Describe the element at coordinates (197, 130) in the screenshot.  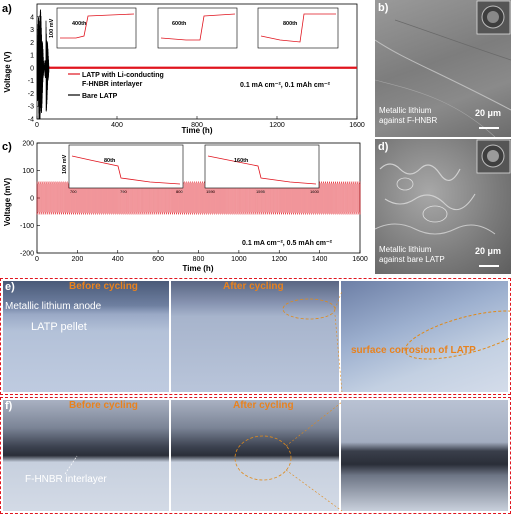
I see `panel-a-xlabel: Time (h)` at that location.